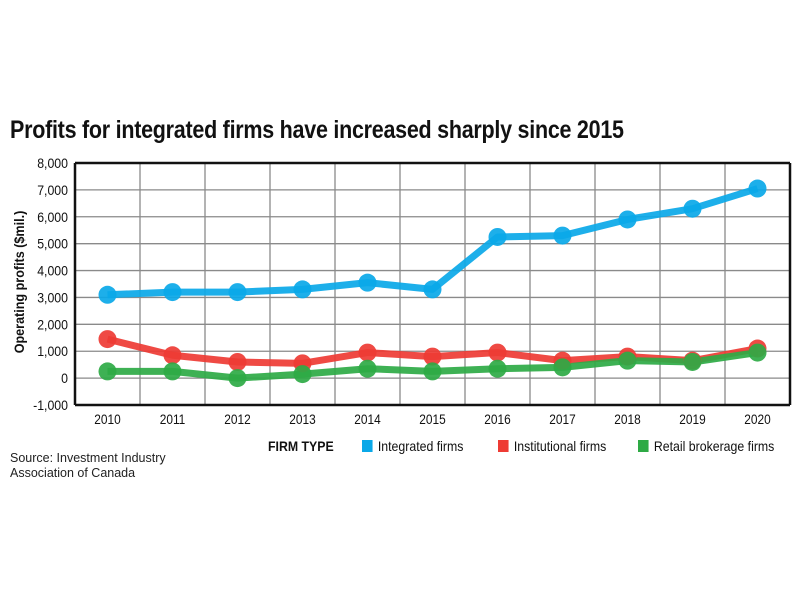 This screenshot has width=800, height=600. What do you see at coordinates (367, 446) in the screenshot?
I see `legend-swatch-integrated` at bounding box center [367, 446].